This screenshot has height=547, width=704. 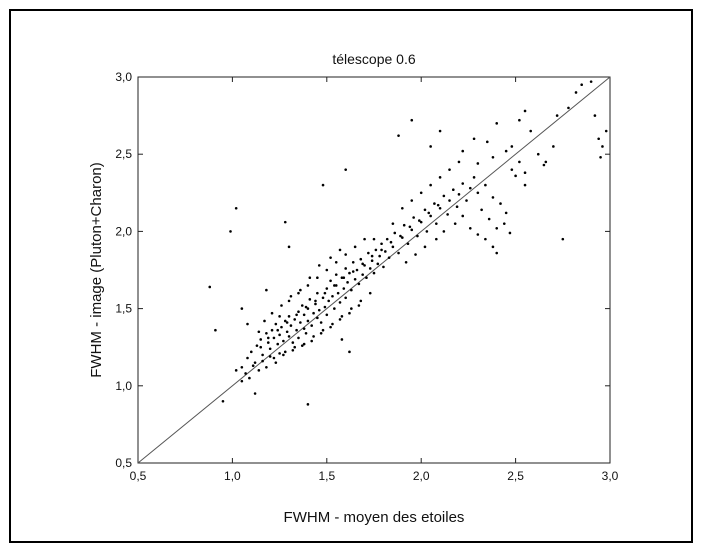 I want to click on x-axis-title: FWHM - moyen des etoiles, so click(x=374, y=517).